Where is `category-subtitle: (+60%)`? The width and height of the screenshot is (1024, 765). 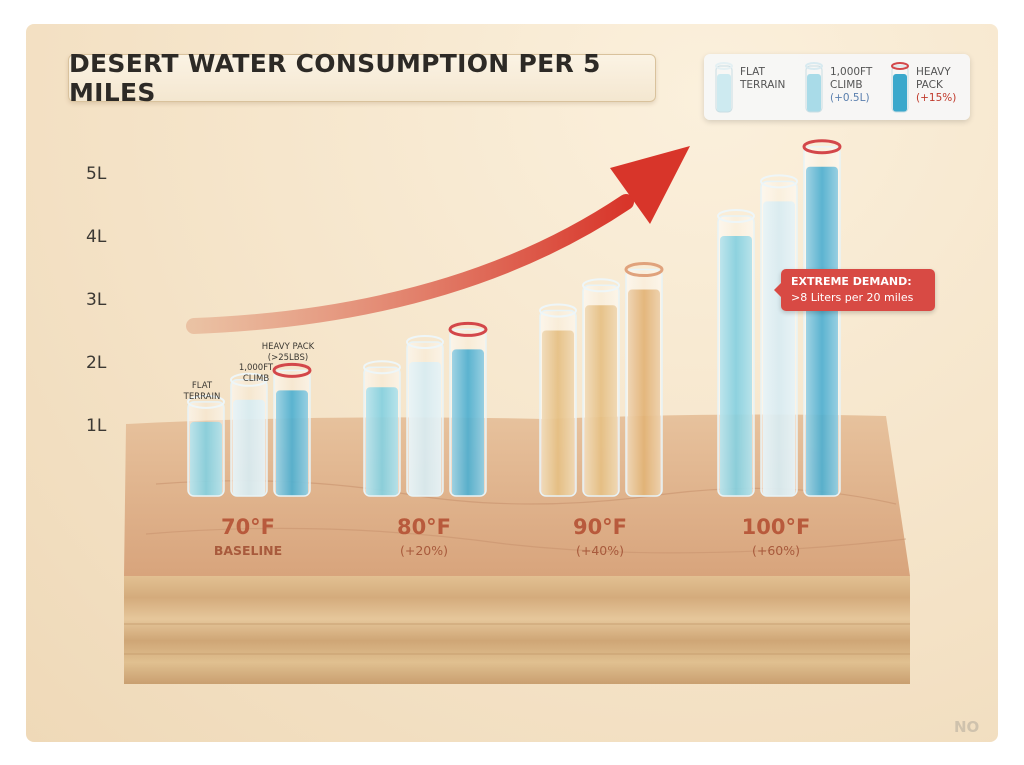
category-subtitle: (+60%) is located at coordinates (776, 550).